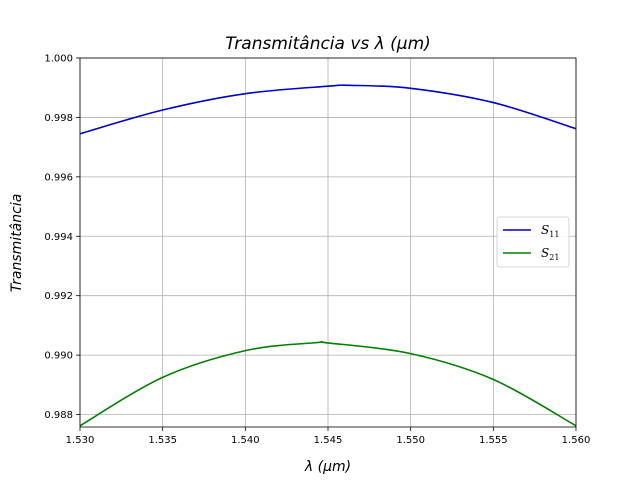  Describe the element at coordinates (245, 440) in the screenshot. I see `x-tick-label: 1.540` at that location.